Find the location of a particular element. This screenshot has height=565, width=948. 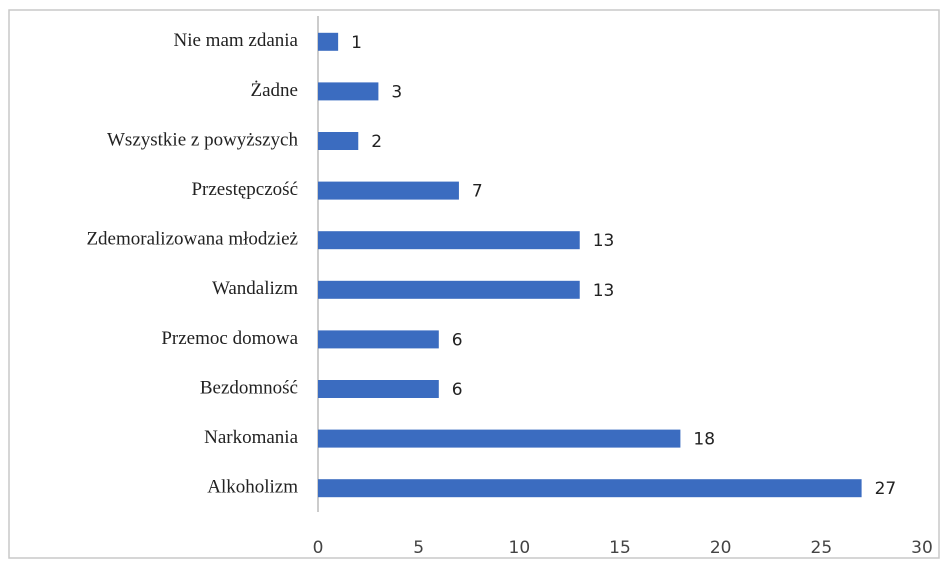

value-label: 7 is located at coordinates (477, 192).